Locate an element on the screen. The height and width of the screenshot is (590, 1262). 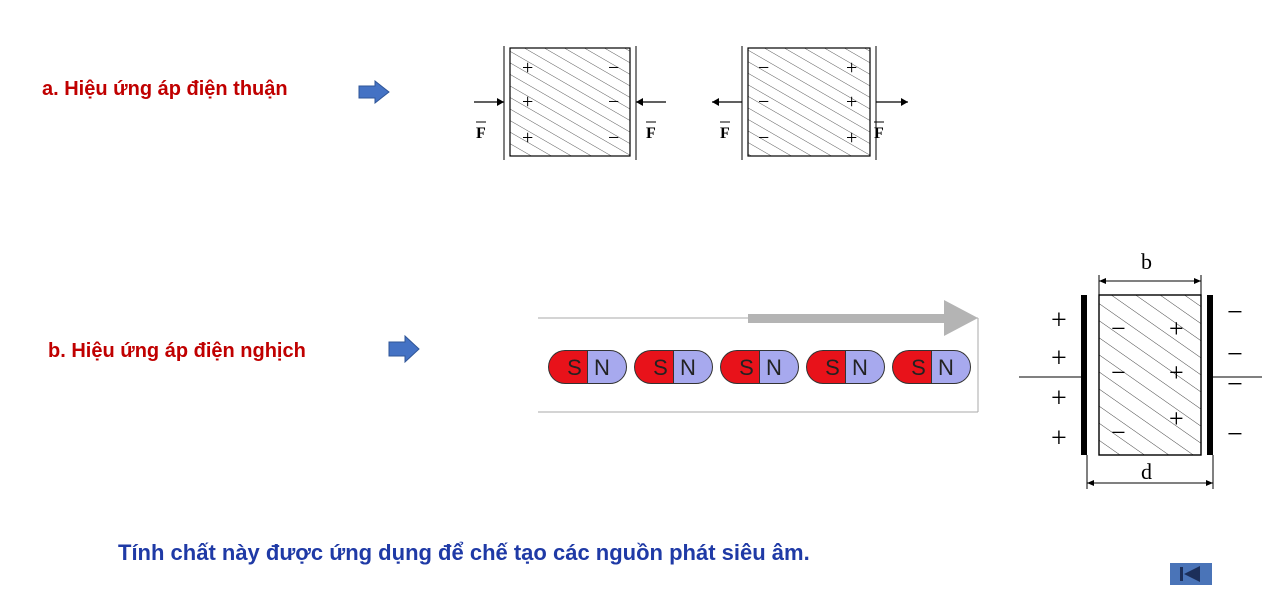
force-label-2: F is located at coordinates (651, 133).